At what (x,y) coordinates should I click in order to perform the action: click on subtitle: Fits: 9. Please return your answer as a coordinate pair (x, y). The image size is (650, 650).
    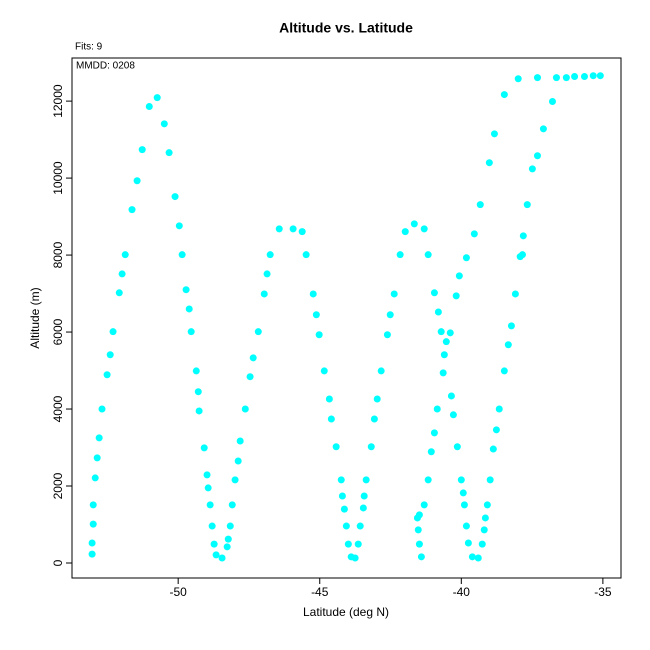
    Looking at the image, I should click on (89, 47).